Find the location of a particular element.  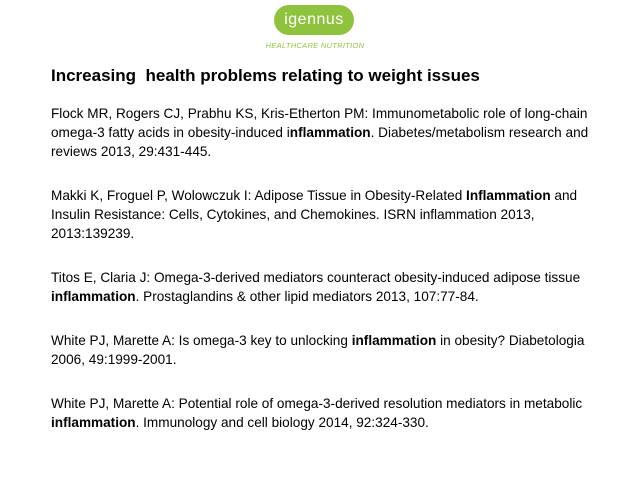

reference-keyword: Inflammation is located at coordinates (508, 195).